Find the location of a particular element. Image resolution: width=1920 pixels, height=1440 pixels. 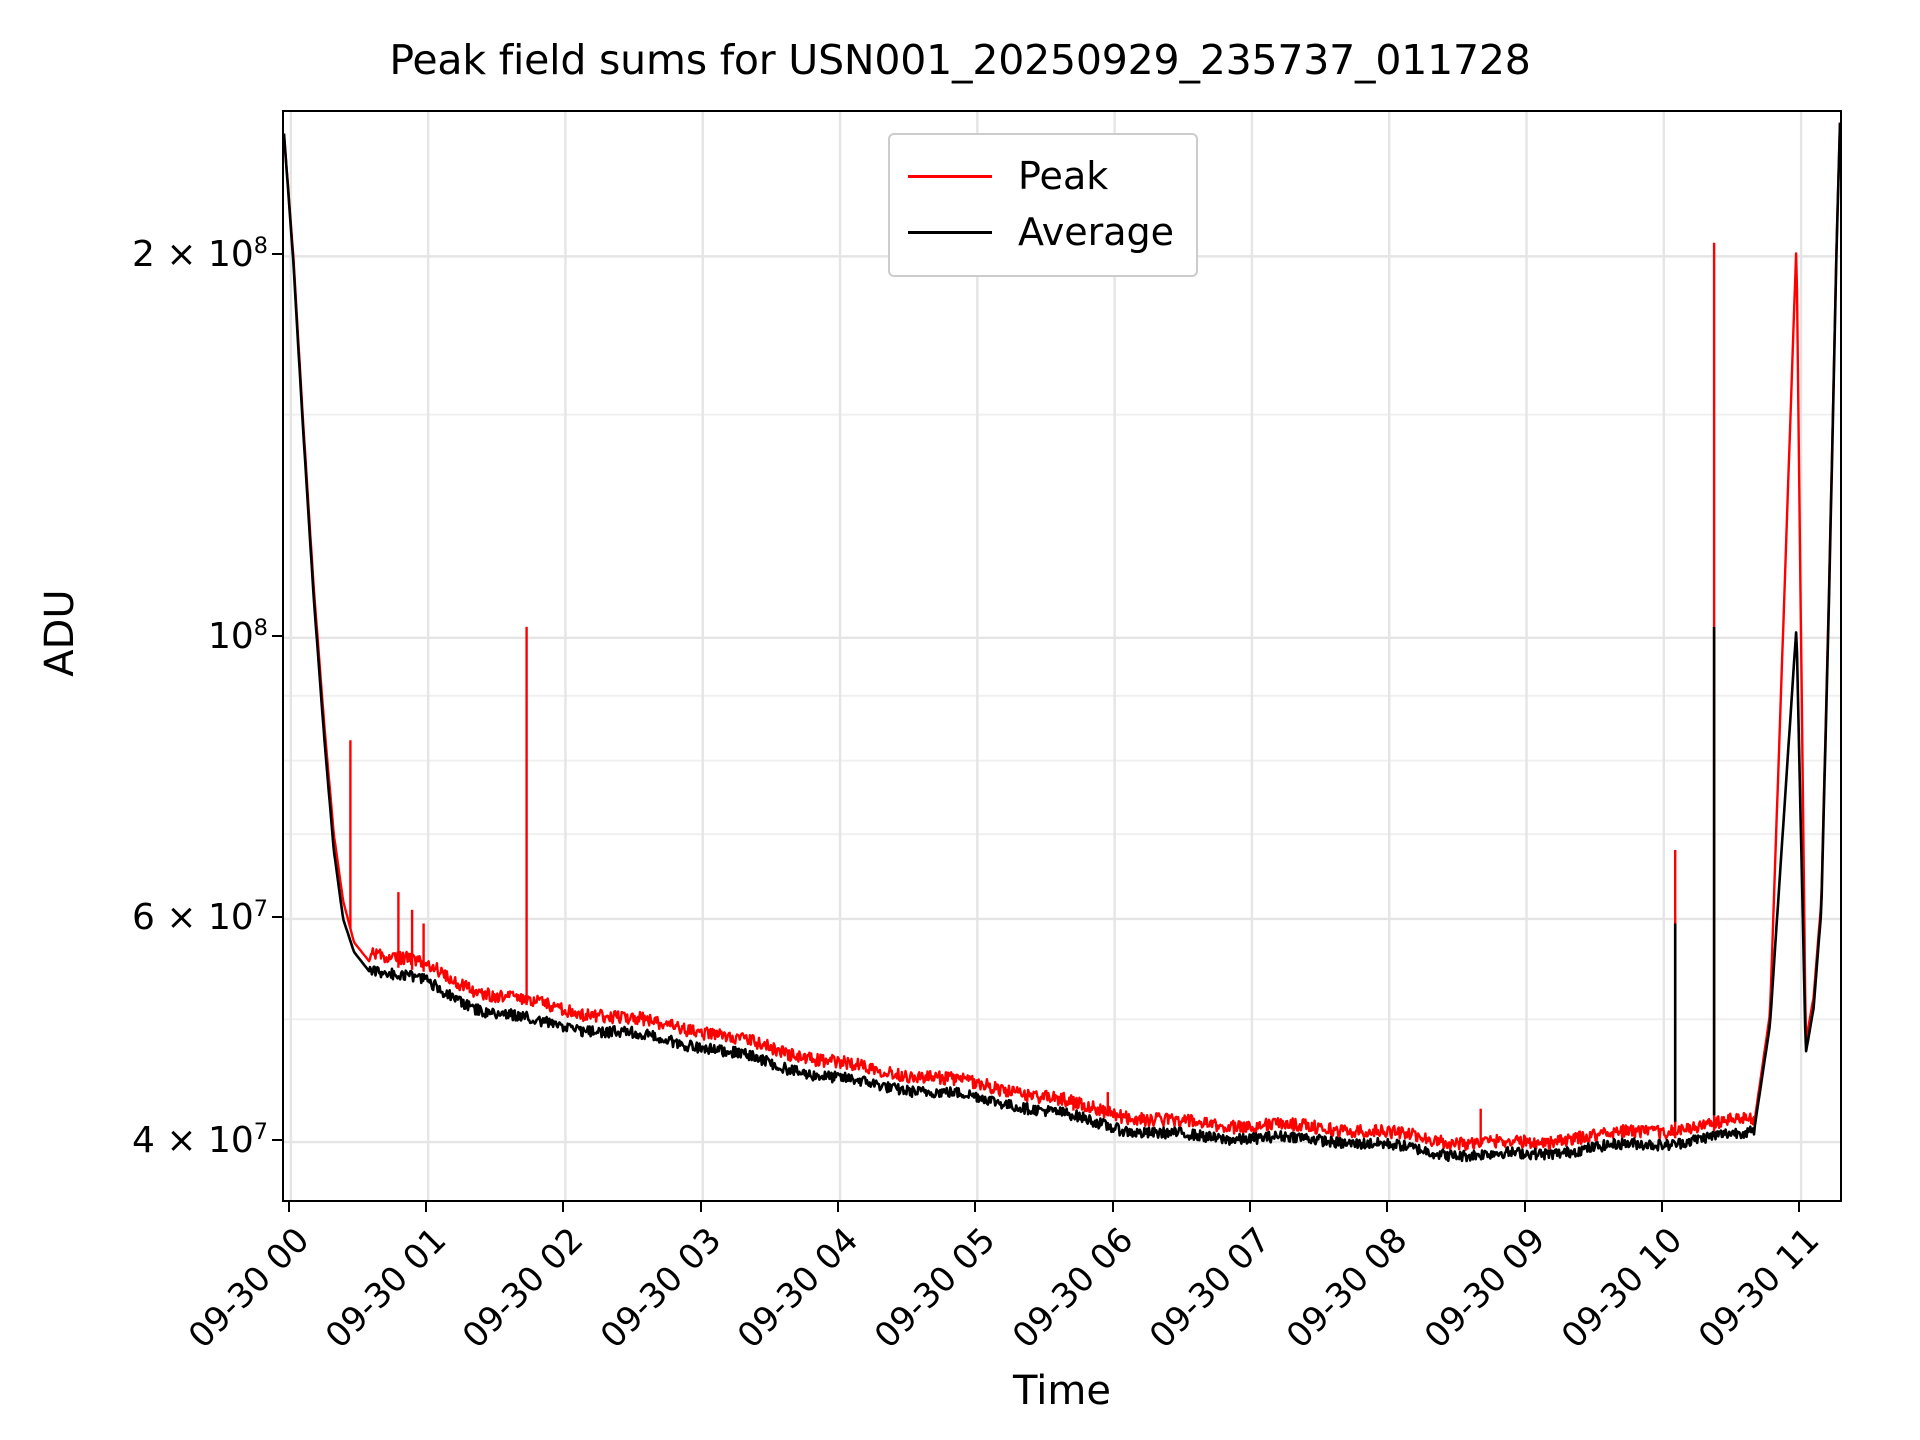

legend-swatch-average is located at coordinates (950, 232).